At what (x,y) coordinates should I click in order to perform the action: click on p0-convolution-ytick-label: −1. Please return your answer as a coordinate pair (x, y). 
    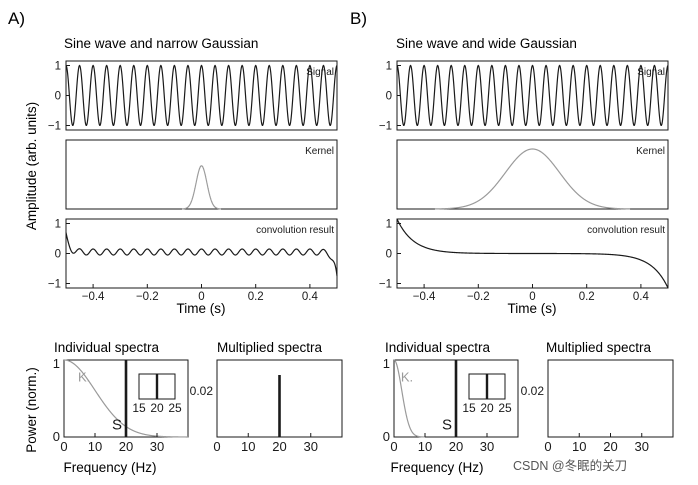
    Looking at the image, I should click on (54, 285).